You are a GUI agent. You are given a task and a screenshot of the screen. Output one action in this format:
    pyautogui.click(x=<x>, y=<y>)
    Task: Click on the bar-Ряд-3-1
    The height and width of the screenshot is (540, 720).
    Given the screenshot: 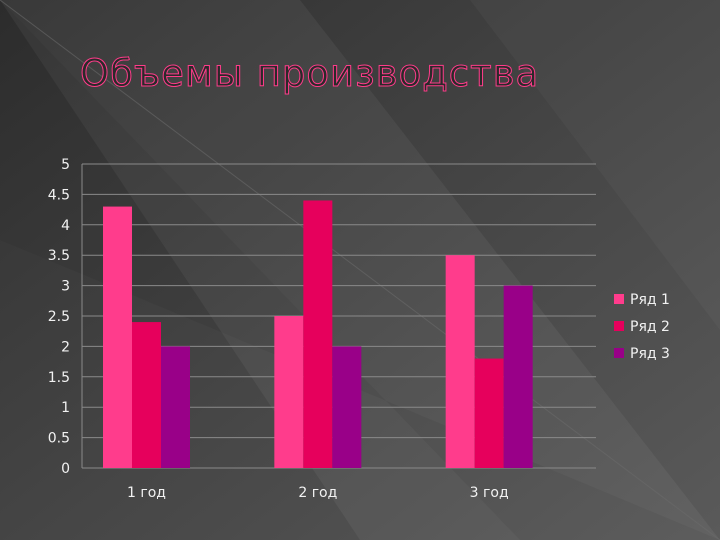 What is the action you would take?
    pyautogui.click(x=347, y=407)
    